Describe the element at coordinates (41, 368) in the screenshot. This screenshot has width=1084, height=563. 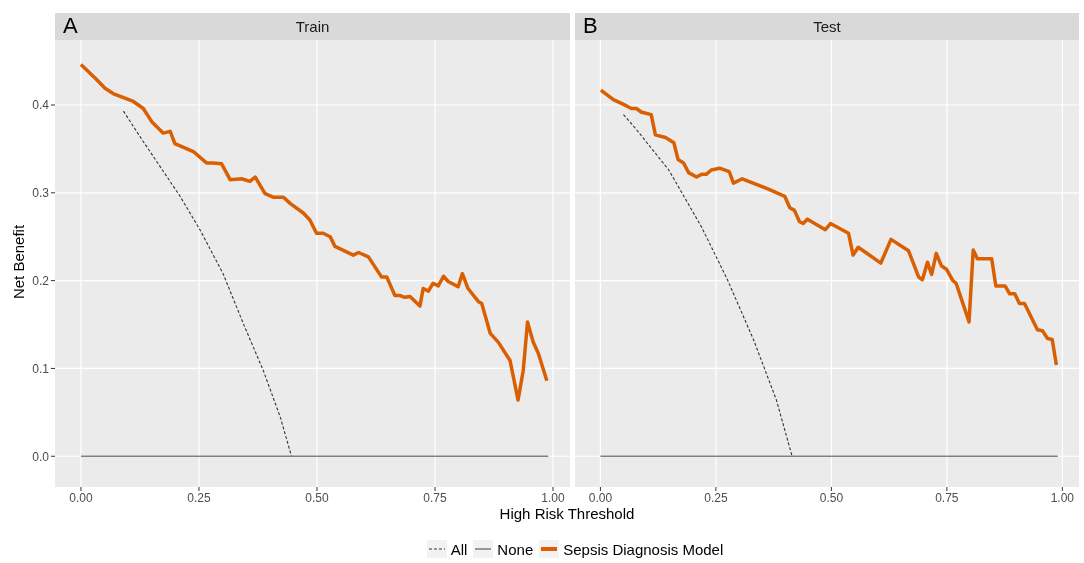
I see `y-tick-label: 0.1` at that location.